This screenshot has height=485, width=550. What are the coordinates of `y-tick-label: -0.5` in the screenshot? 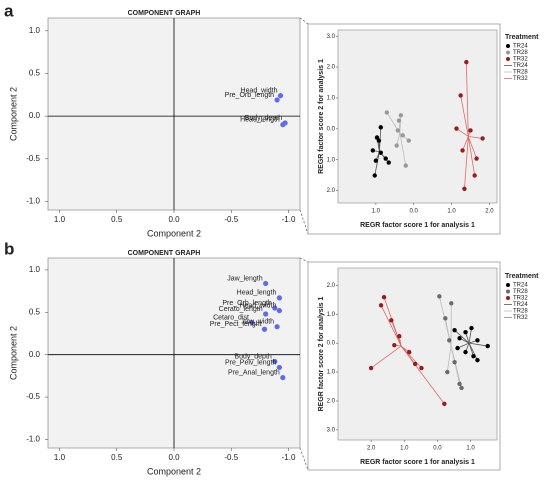 It's located at (33, 158).